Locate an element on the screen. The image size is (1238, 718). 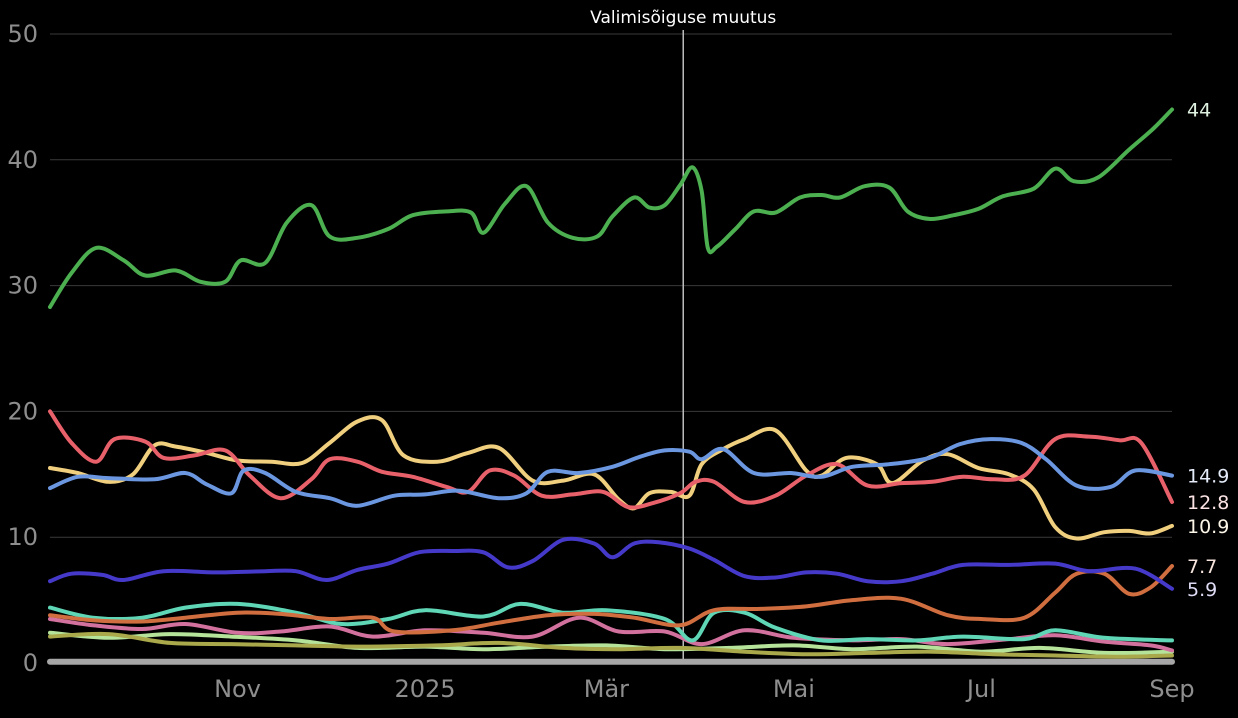
y-tick-label: 20 is located at coordinates (22, 411).